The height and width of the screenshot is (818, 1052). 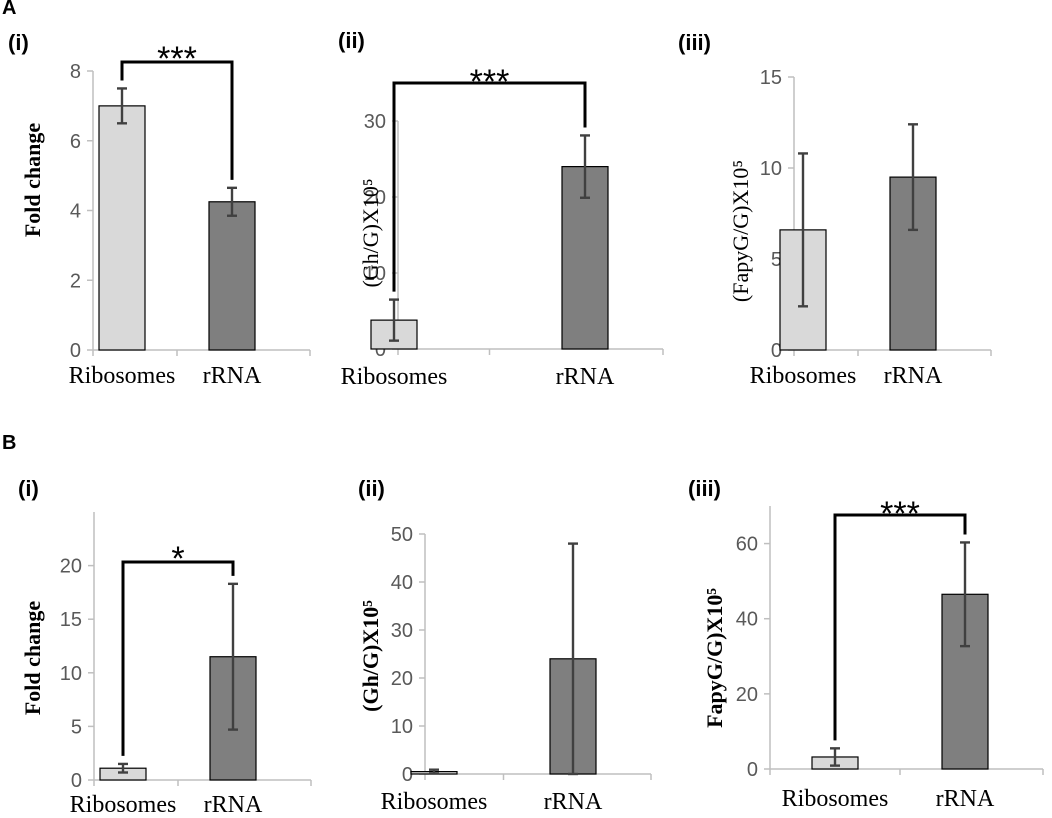 I want to click on chart-b-i: (i) 0 5 10 15 20 Ribosomes rRNA * Fold change, so click(x=165, y=647).